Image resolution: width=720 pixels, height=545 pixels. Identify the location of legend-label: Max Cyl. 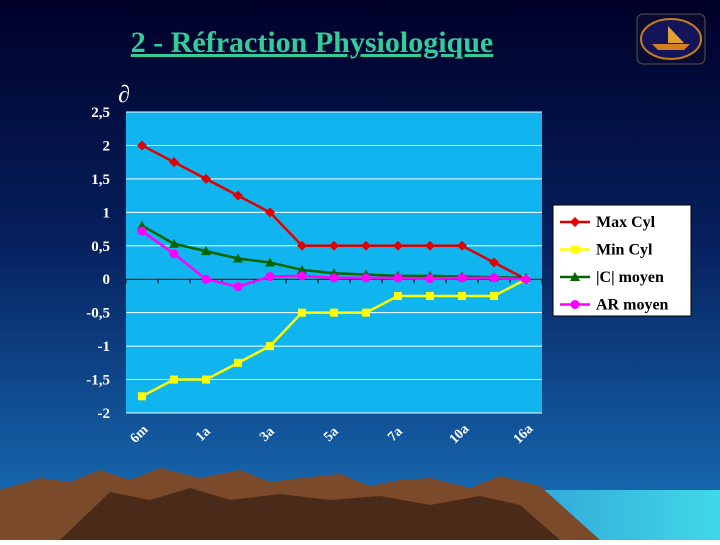
(626, 222).